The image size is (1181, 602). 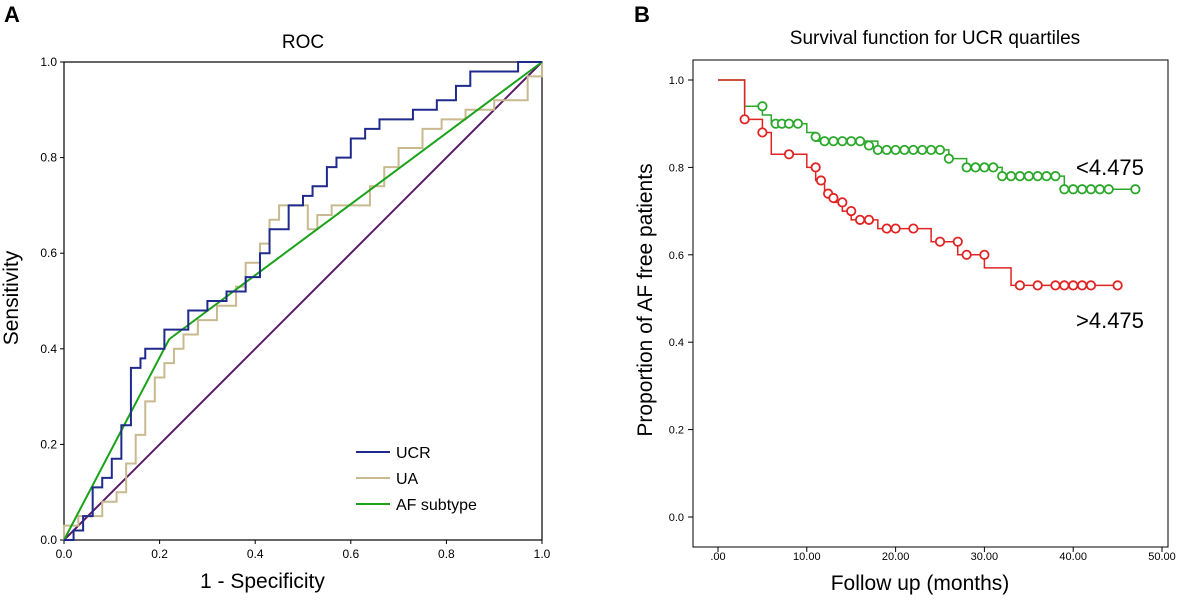 I want to click on panel-b-label: B, so click(x=642, y=14).